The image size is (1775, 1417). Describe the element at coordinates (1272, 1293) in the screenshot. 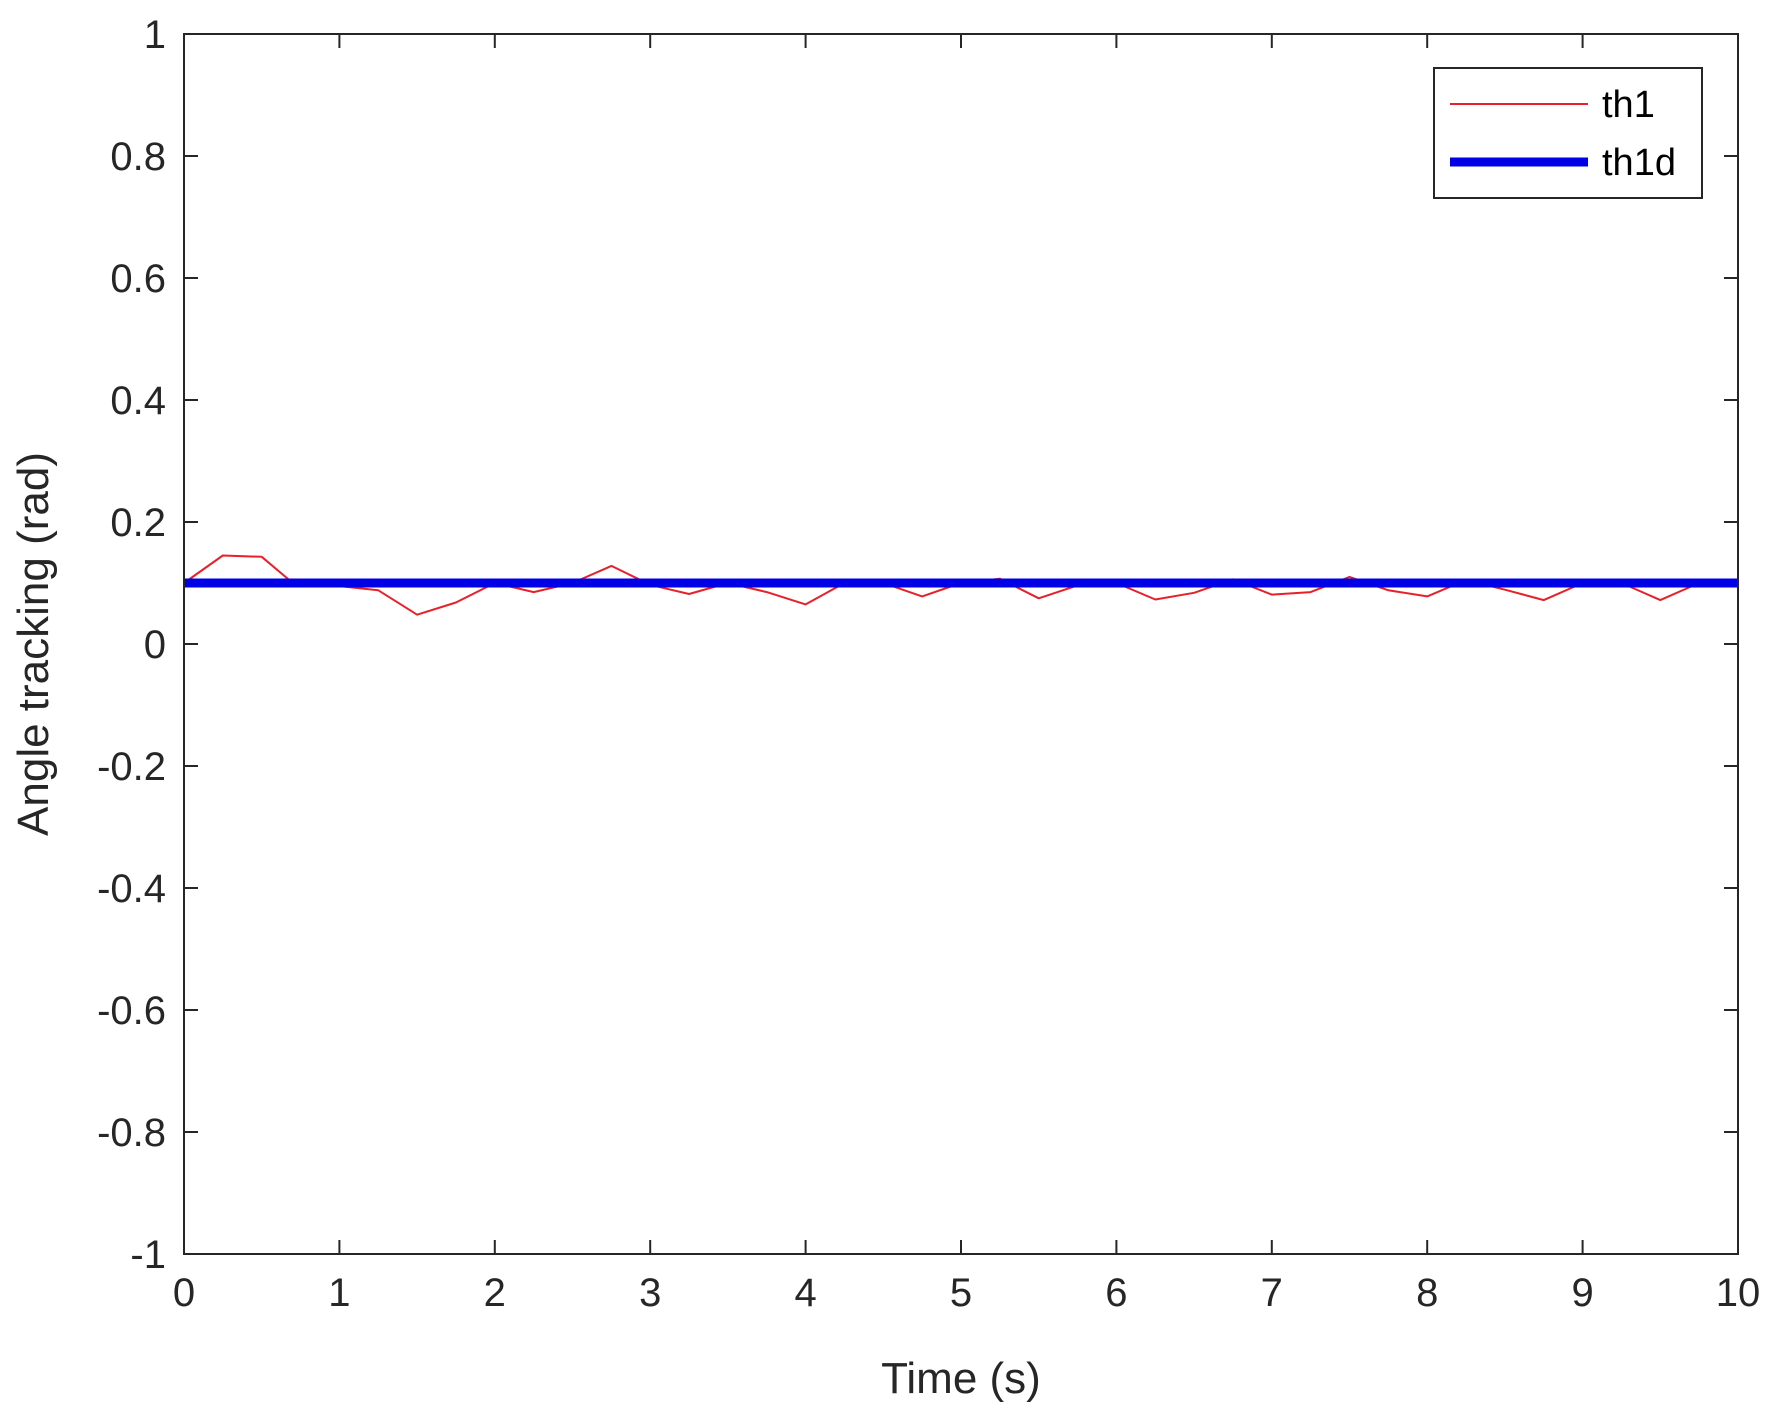

I see `x-tick-label: 7` at that location.